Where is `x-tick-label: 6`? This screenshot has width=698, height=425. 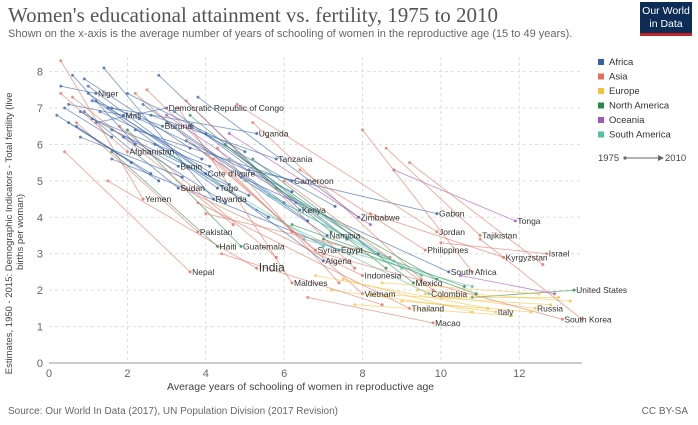 x-tick-label: 6 is located at coordinates (284, 374).